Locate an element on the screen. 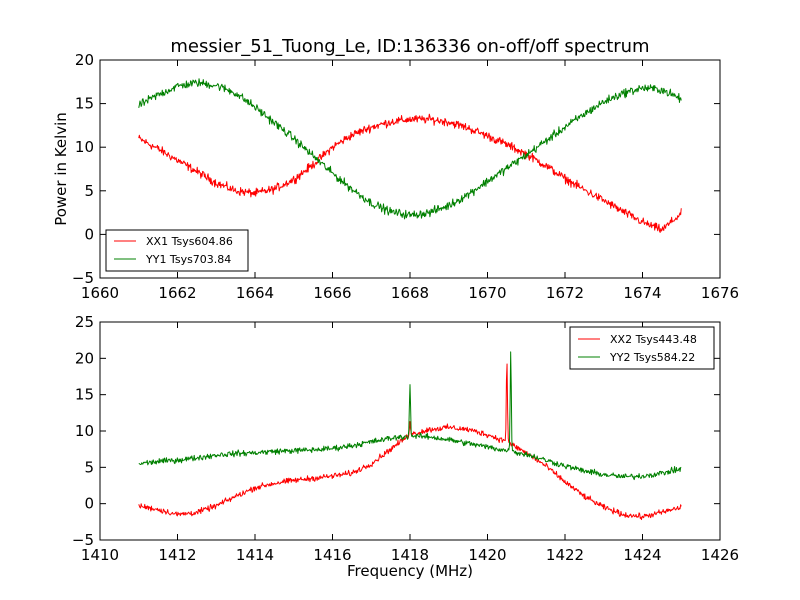 Image resolution: width=800 pixels, height=600 pixels. x-tick-label: 1414 is located at coordinates (255, 555).